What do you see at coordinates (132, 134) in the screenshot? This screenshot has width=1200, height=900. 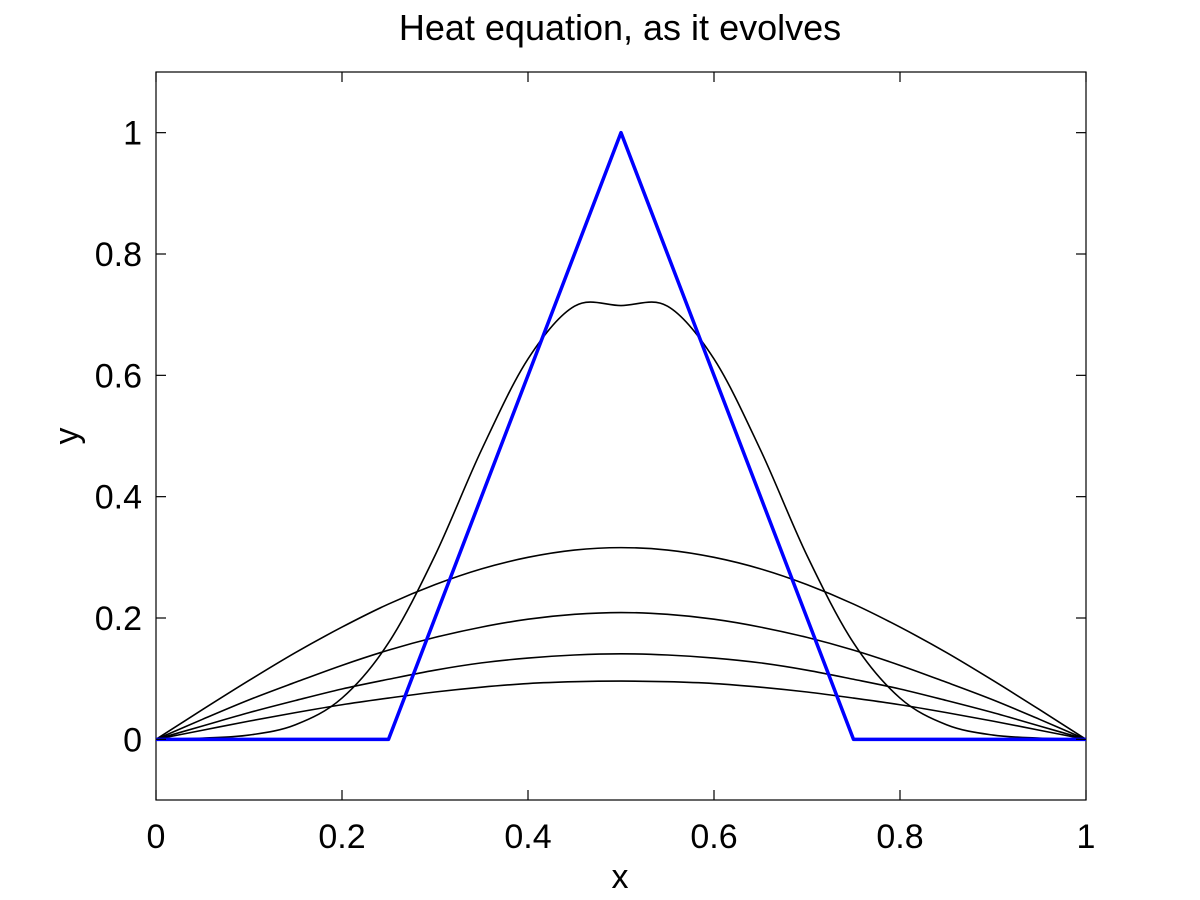 I see `y-tick-label: 1` at bounding box center [132, 134].